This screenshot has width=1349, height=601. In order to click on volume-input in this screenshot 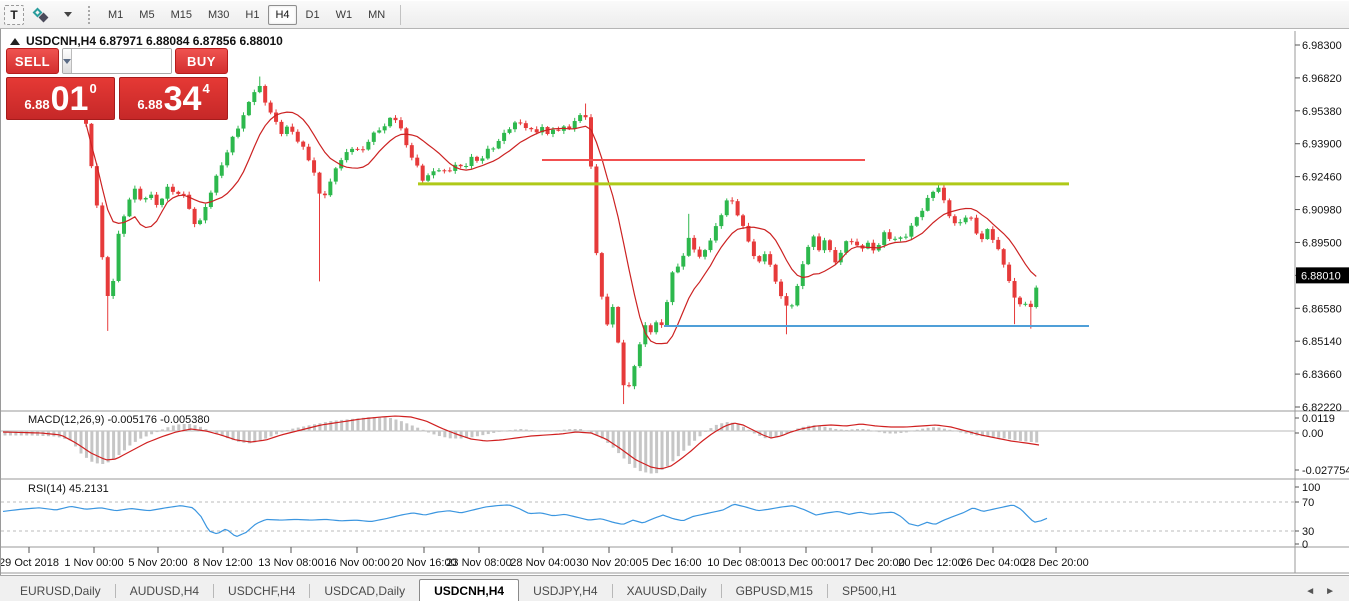, I will do `click(121, 61)`.